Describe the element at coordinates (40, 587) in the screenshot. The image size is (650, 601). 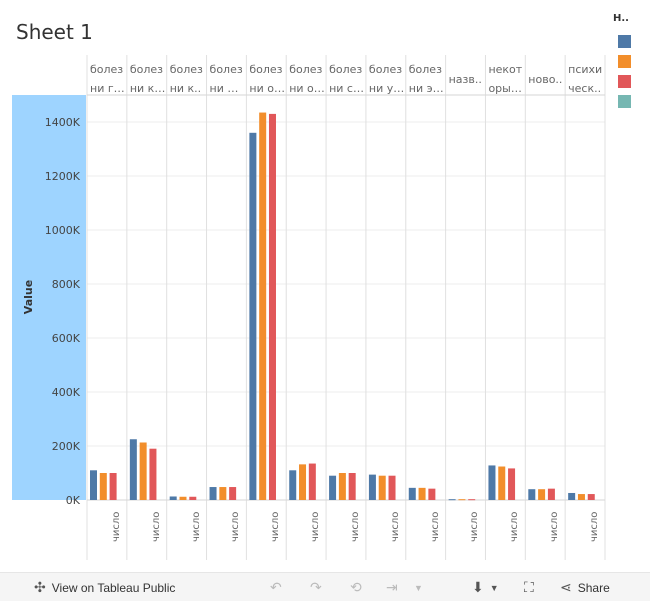
I see `tableau-logo-icon: ✣` at that location.